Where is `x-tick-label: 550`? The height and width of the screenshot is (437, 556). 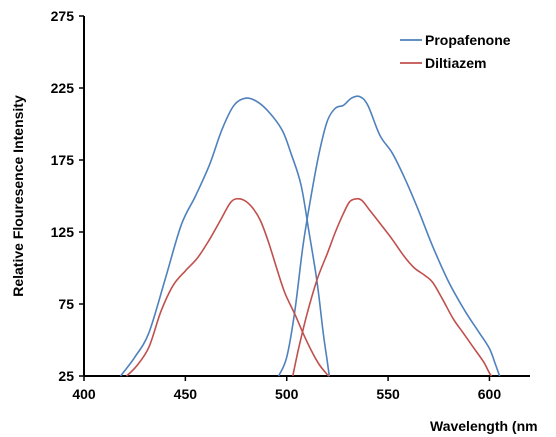 x-tick-label: 550 is located at coordinates (388, 394).